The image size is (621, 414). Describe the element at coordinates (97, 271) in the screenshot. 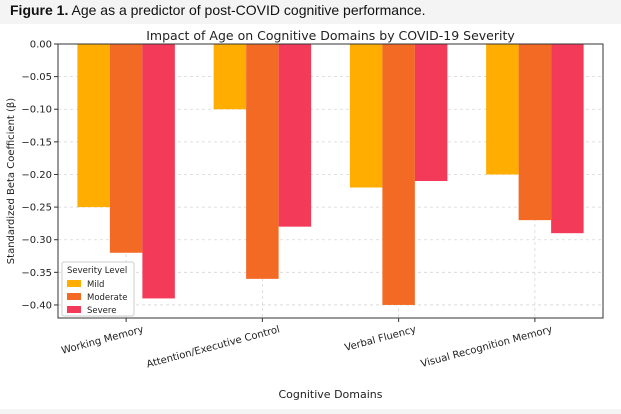

I see `legend-title: Severity Level` at that location.